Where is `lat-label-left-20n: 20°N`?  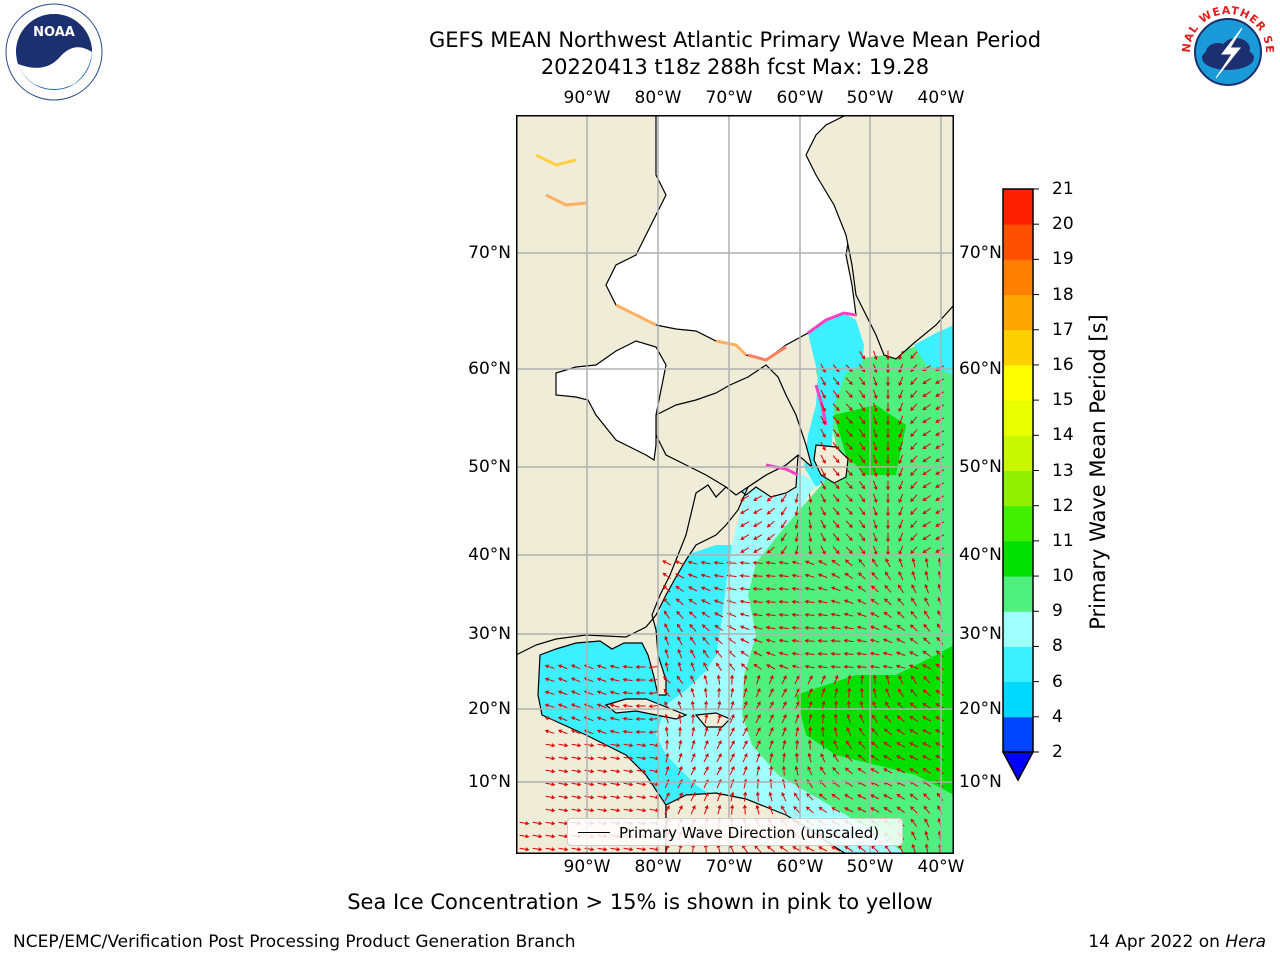
lat-label-left-20n: 20°N is located at coordinates (489, 709).